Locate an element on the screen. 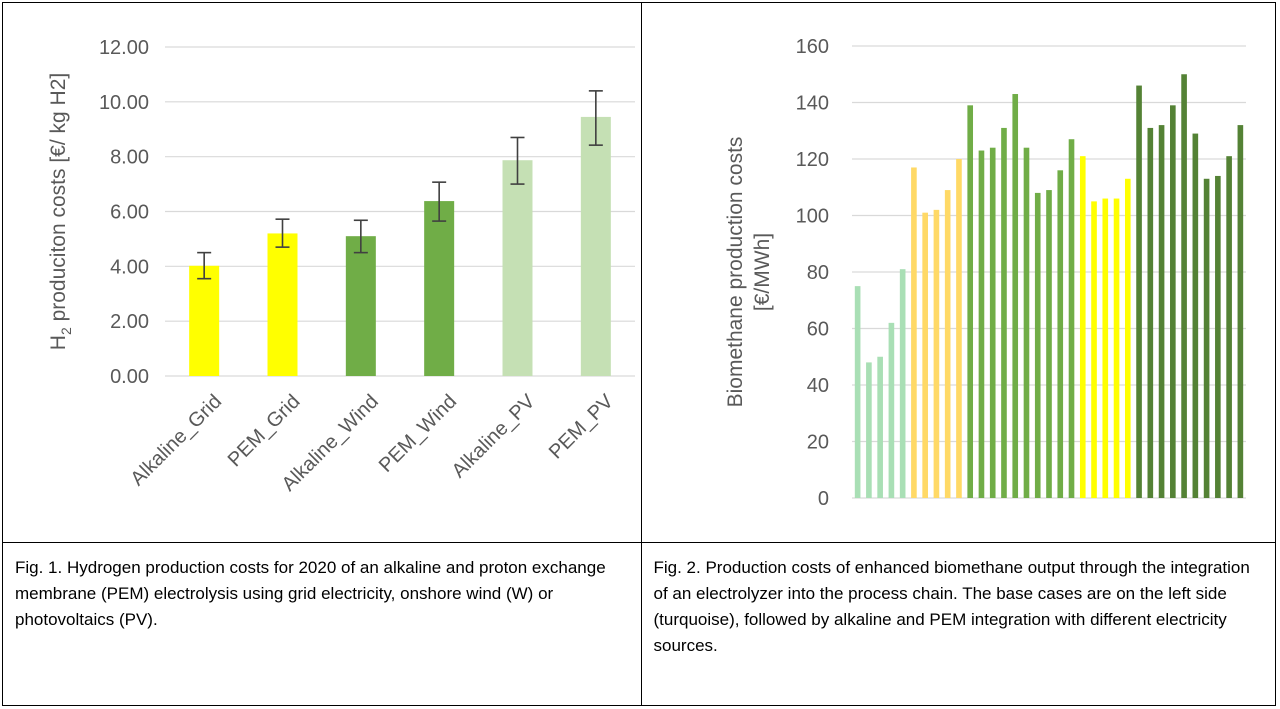  y-tick-label: 160 is located at coordinates (811, 47).